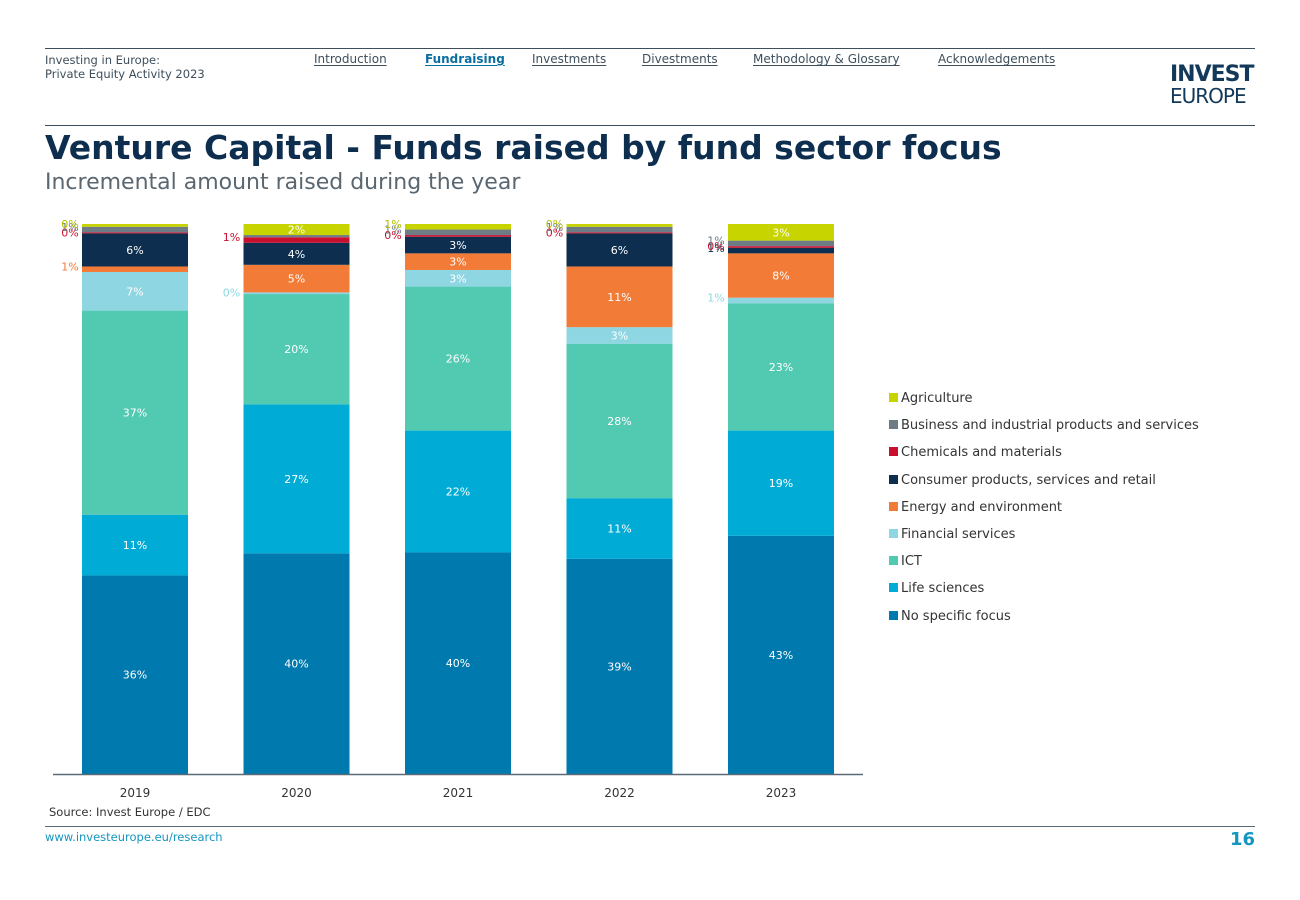 Image resolution: width=1300 pixels, height=900 pixels. Describe the element at coordinates (943, 589) in the screenshot. I see `legend-label-life-sciences: Life sciences` at that location.